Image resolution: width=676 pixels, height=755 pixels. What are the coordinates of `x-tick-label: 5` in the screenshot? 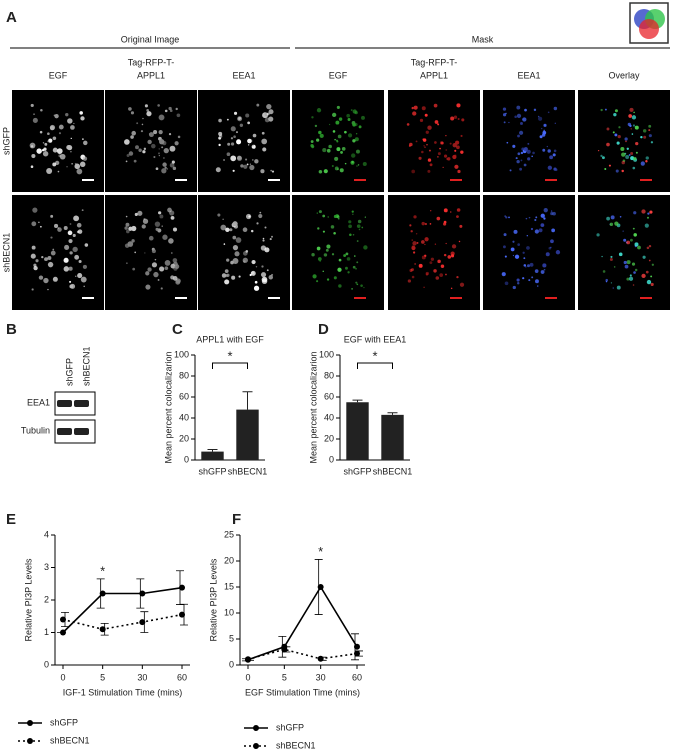 It's located at (102, 677).